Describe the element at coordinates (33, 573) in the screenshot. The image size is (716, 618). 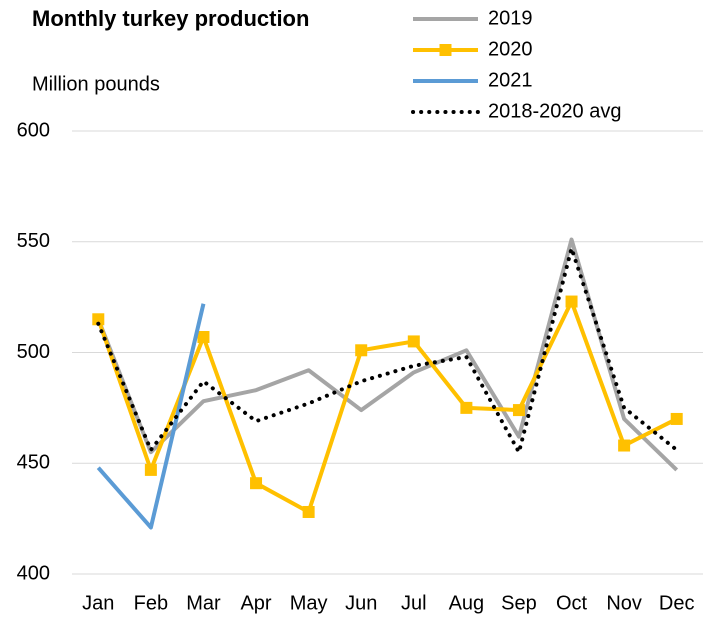
I see `y-tick-label: 400` at that location.